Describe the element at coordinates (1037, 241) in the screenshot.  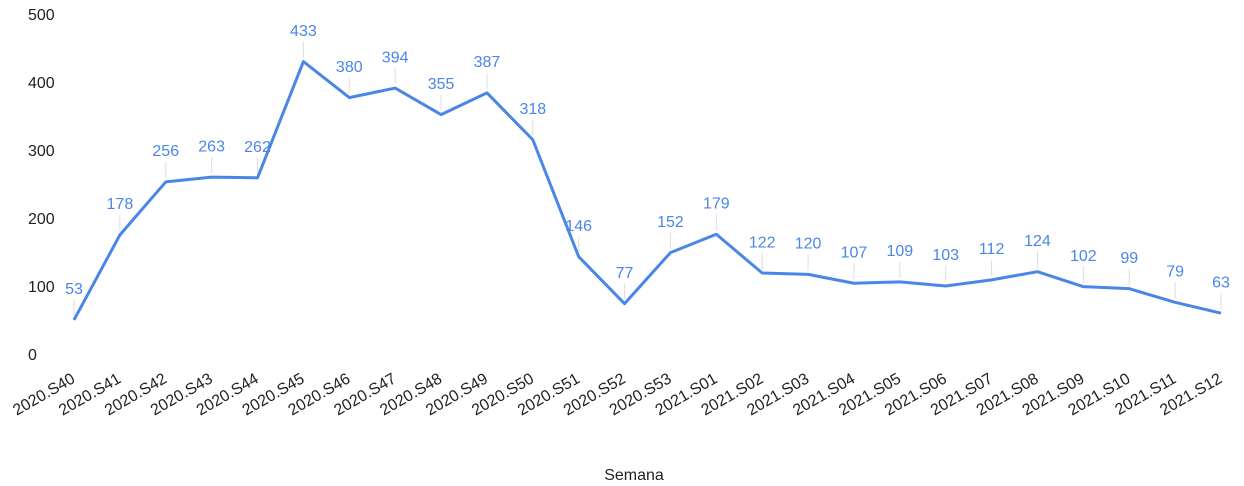
I see `value-label: 124` at that location.